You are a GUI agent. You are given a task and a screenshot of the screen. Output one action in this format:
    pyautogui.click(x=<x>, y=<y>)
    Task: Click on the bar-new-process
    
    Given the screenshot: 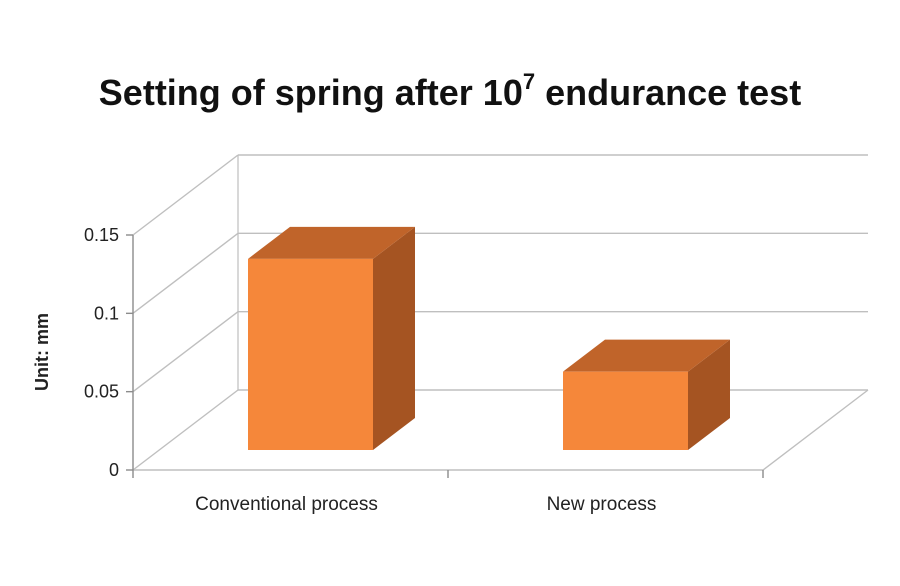 What is the action you would take?
    pyautogui.click(x=646, y=394)
    